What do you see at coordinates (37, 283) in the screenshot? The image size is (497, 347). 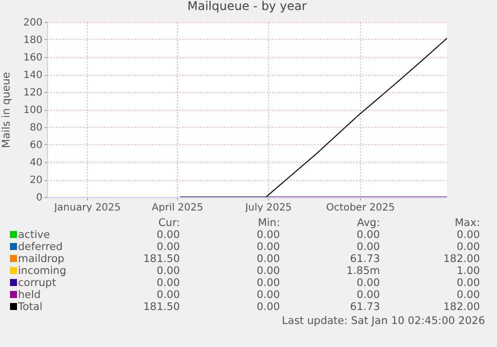 I see `legend-label: corrupt` at bounding box center [37, 283].